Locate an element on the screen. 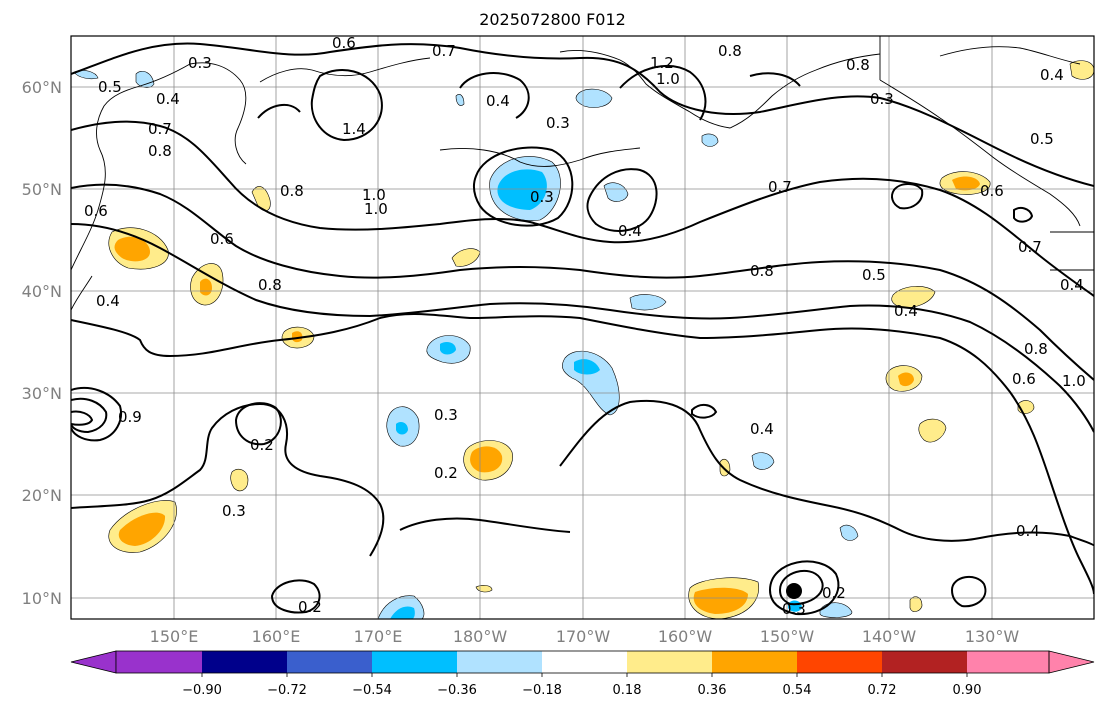 This screenshot has height=712, width=1105. lon-label: 160°W is located at coordinates (685, 636).